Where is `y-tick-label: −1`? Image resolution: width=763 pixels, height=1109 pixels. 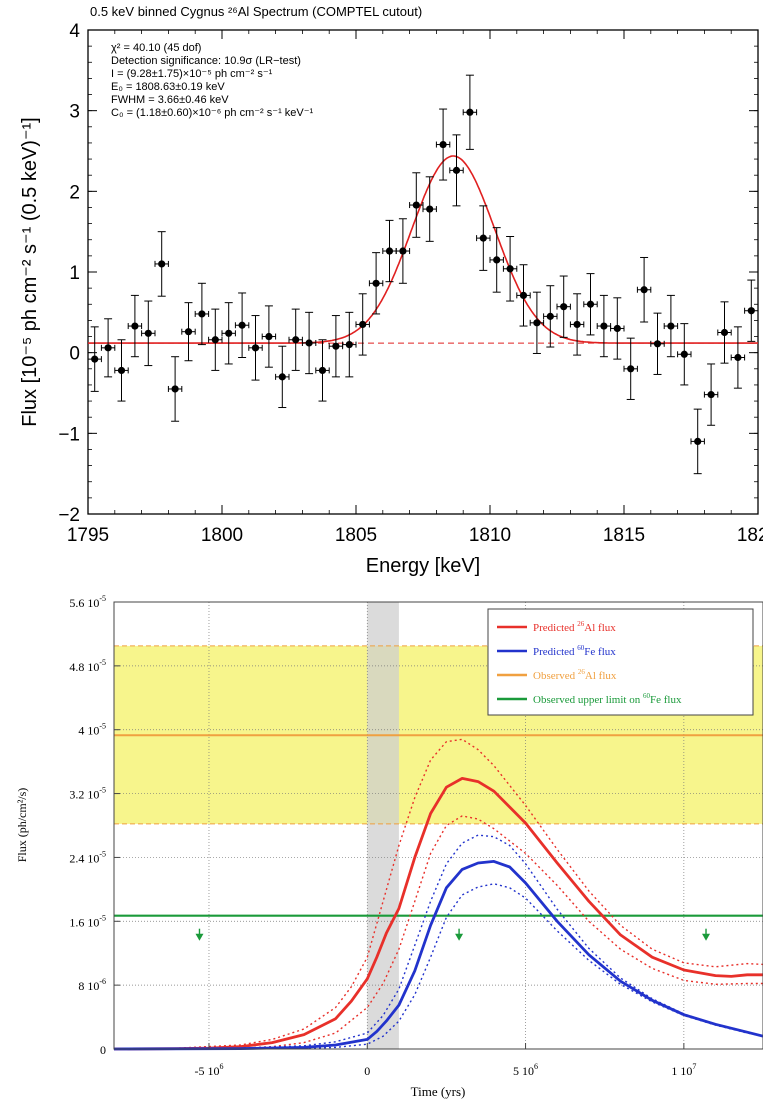 y-tick-label: −1 is located at coordinates (69, 434).